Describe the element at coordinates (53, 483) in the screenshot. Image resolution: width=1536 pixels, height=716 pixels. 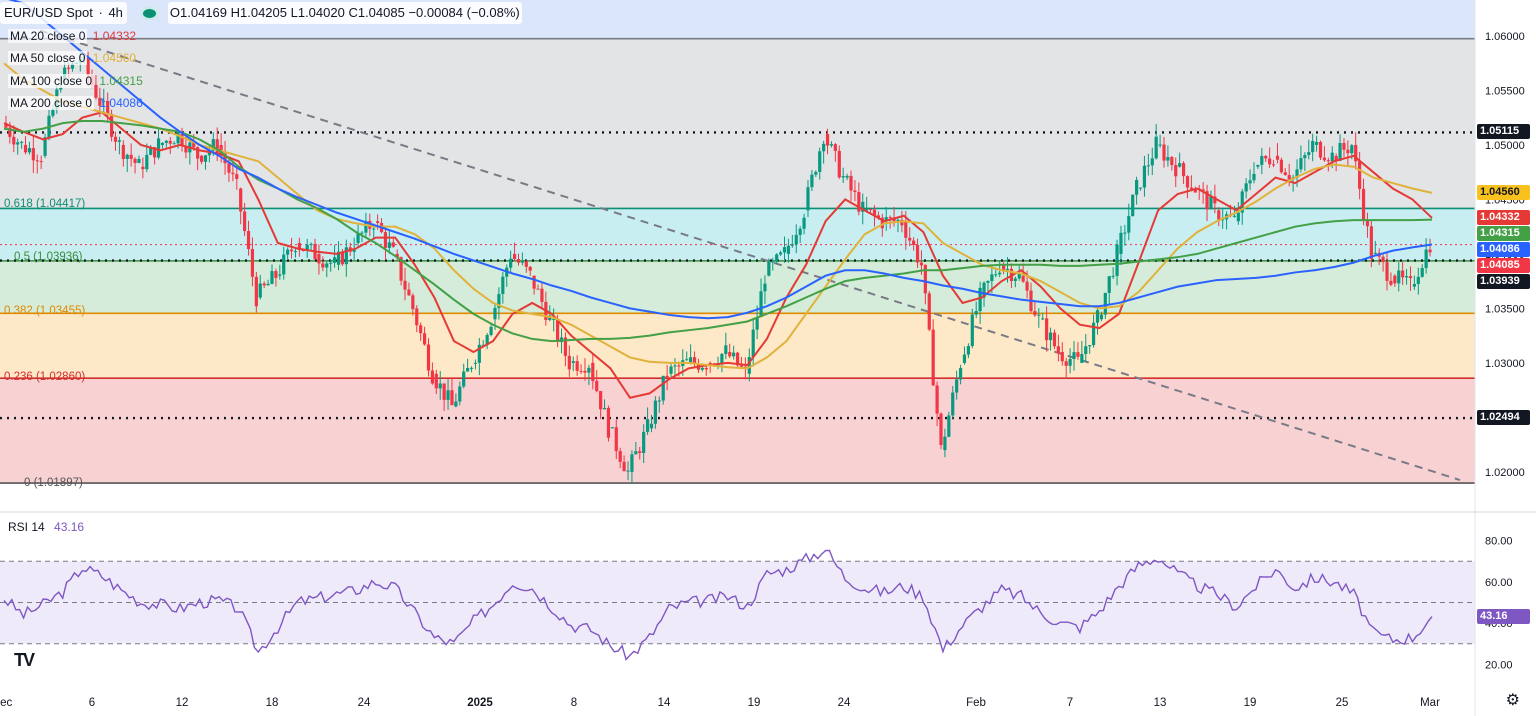
I see `fib-label-0: 0 (1.01897)` at that location.